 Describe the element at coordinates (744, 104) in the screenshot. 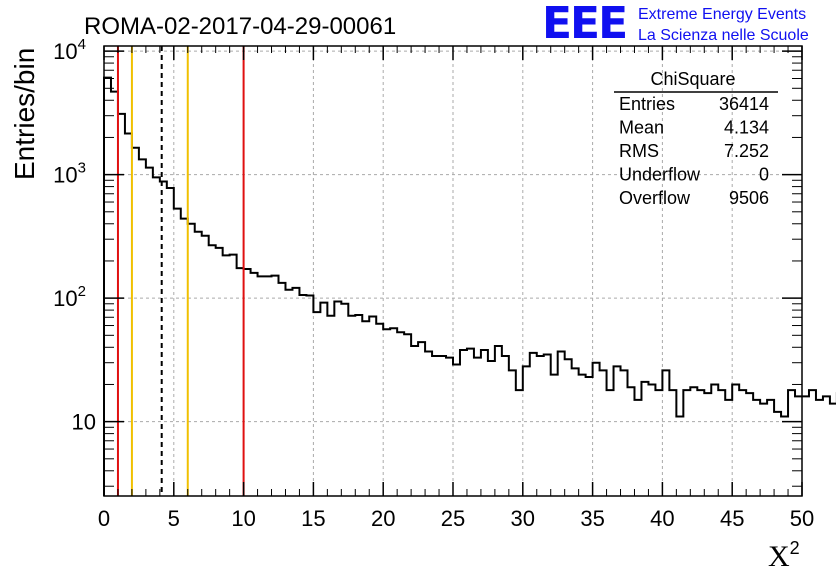

I see `stats-row-value: 36414` at that location.